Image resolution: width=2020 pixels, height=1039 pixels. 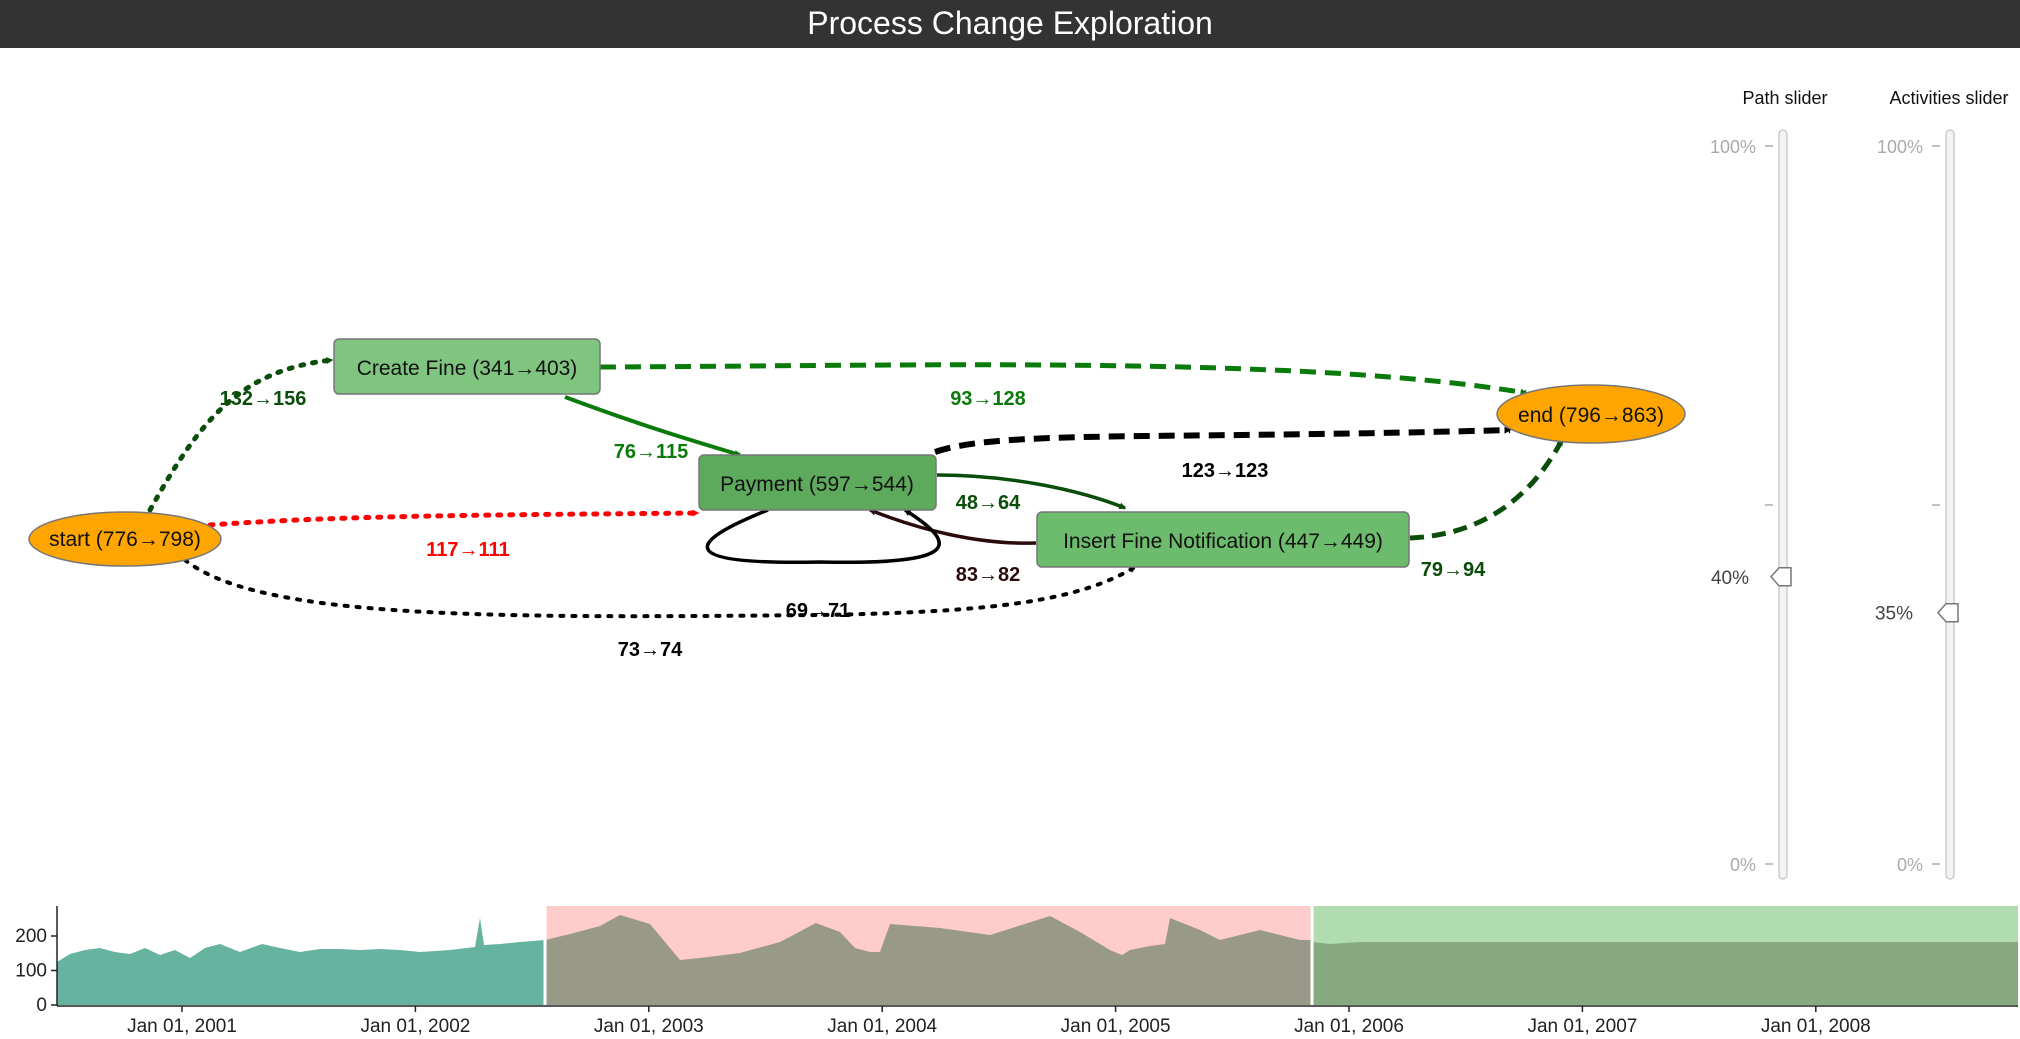 I want to click on timeline-y-tick-label: 100, so click(x=31, y=971).